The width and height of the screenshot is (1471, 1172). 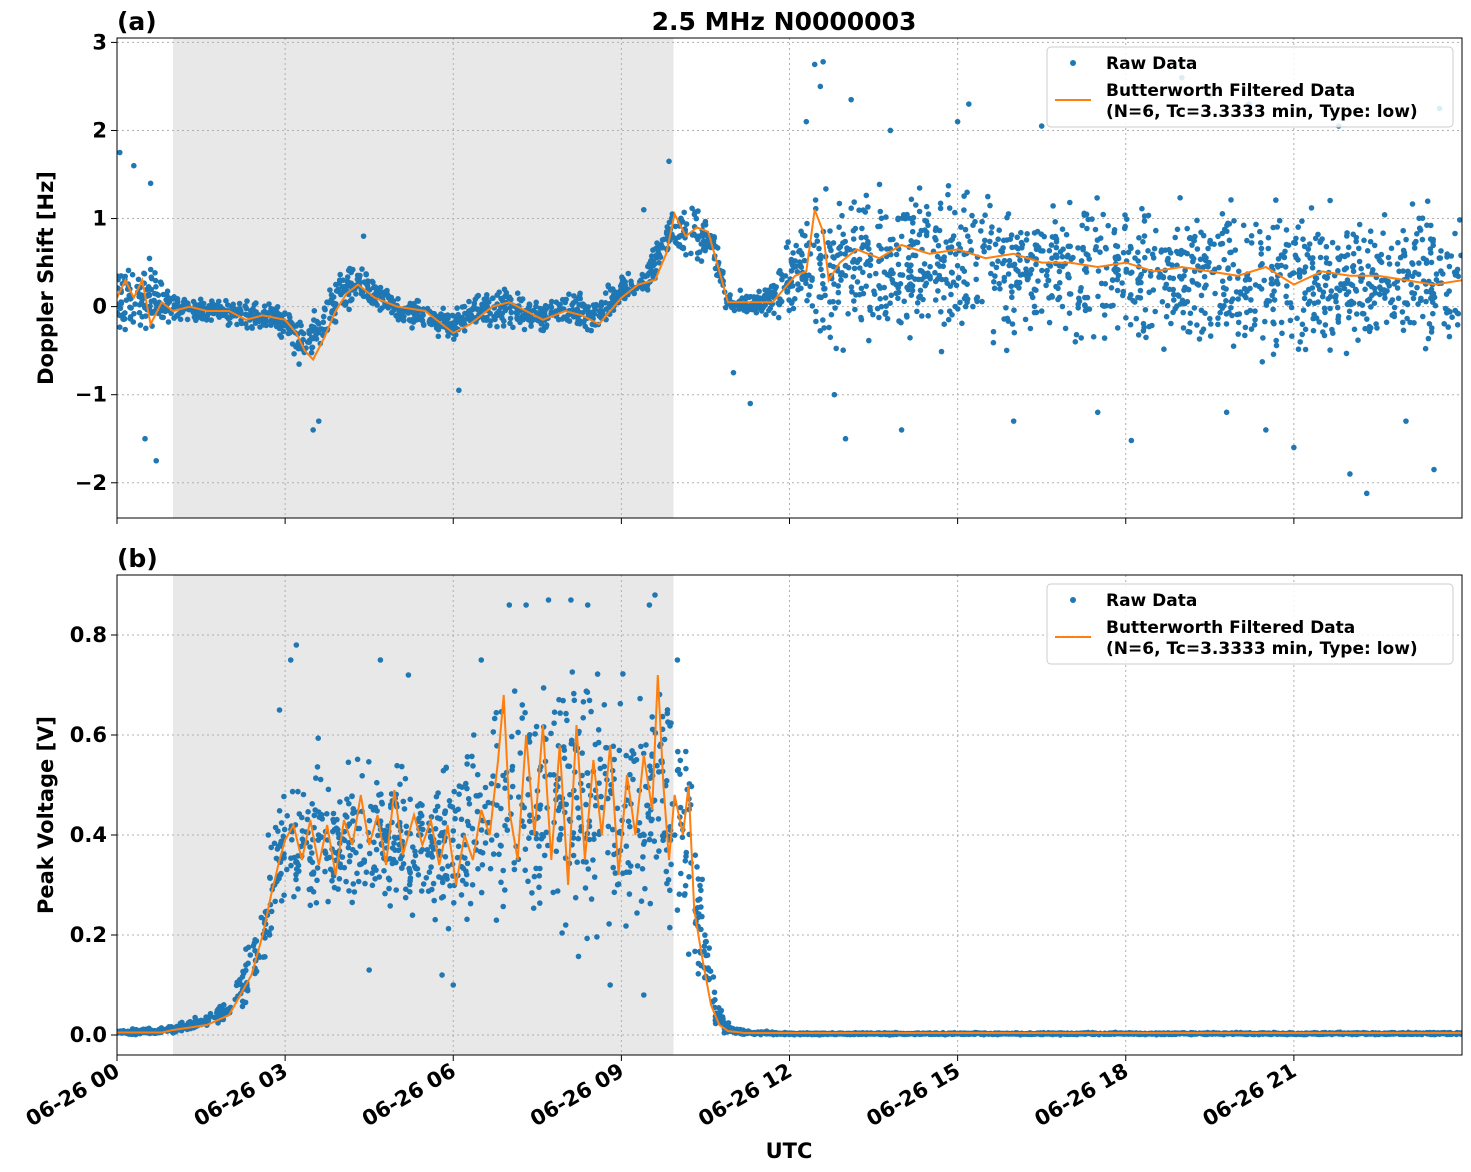 What do you see at coordinates (1262, 112) in the screenshot?
I see `legend-filtered-params: (N=6, Tc=3.3333 min, Type: low)` at bounding box center [1262, 112].